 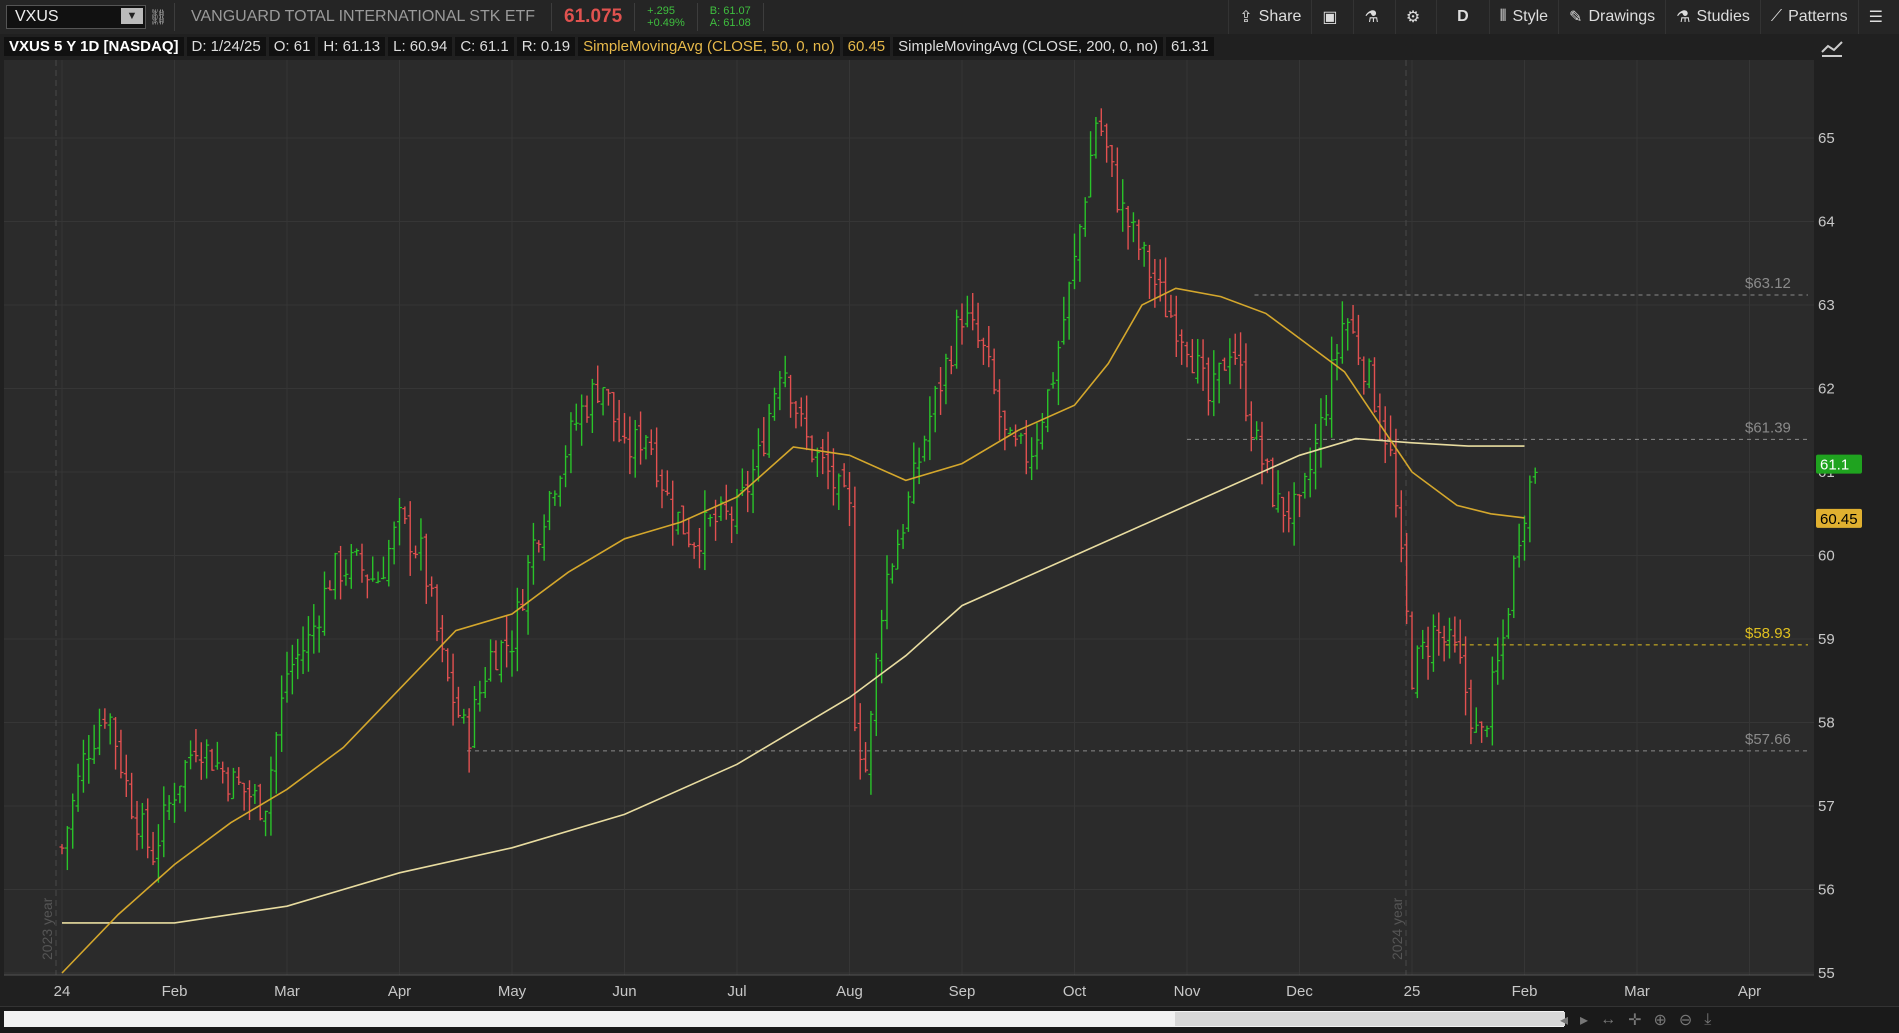 What do you see at coordinates (1685, 1020) in the screenshot?
I see `zoom-out-icon: ⊖` at bounding box center [1685, 1020].